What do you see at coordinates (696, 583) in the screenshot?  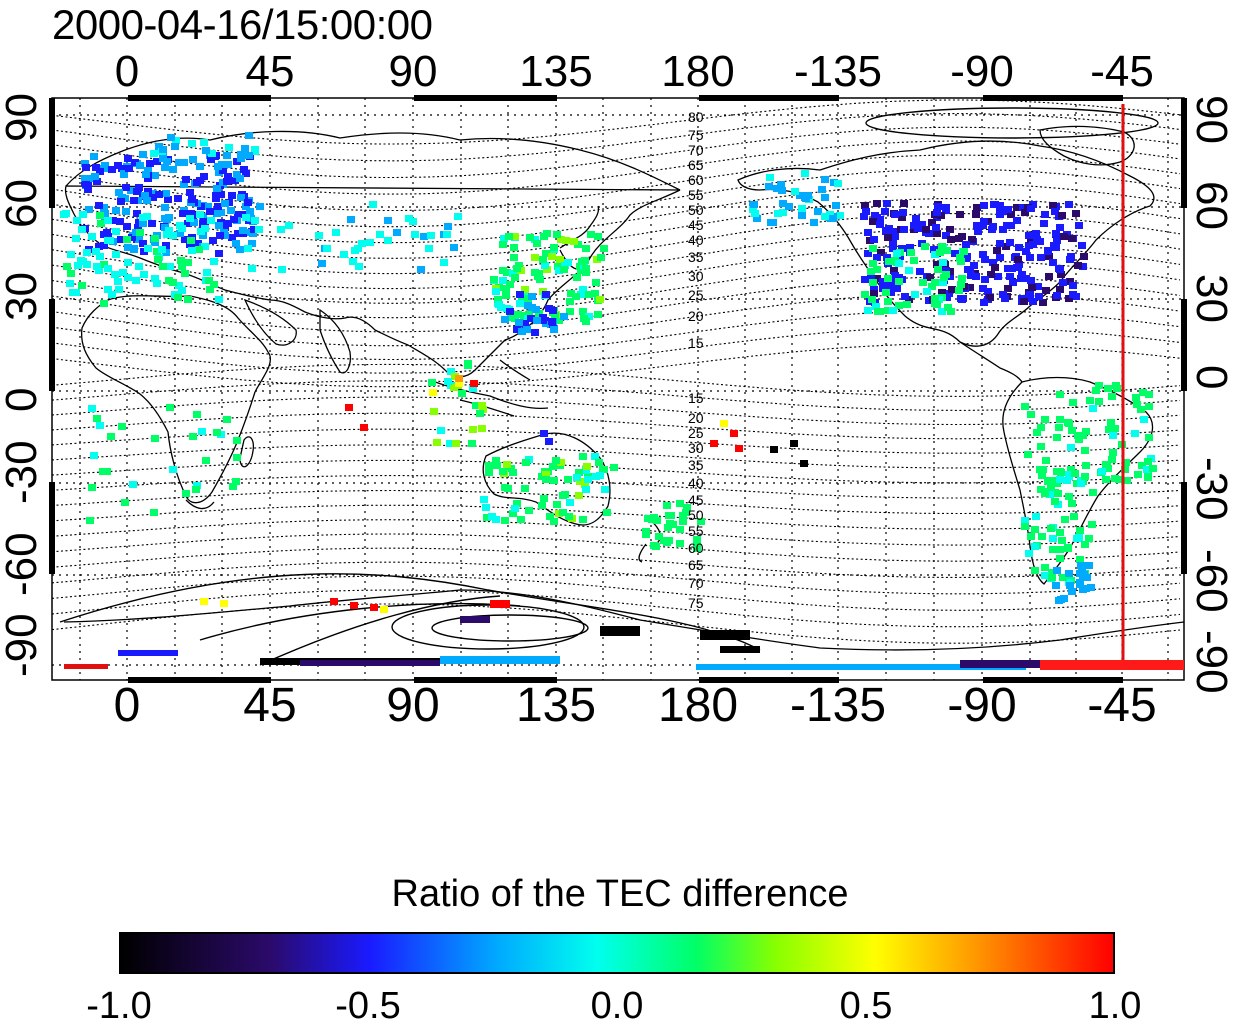 I see `contour-label-south-11: 70` at bounding box center [696, 583].